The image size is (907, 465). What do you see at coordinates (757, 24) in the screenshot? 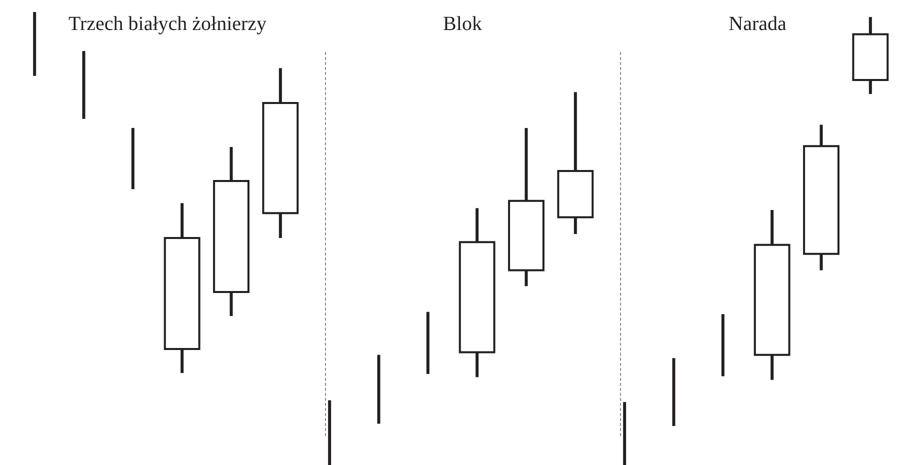
I see `annotation: Narada` at bounding box center [757, 24].